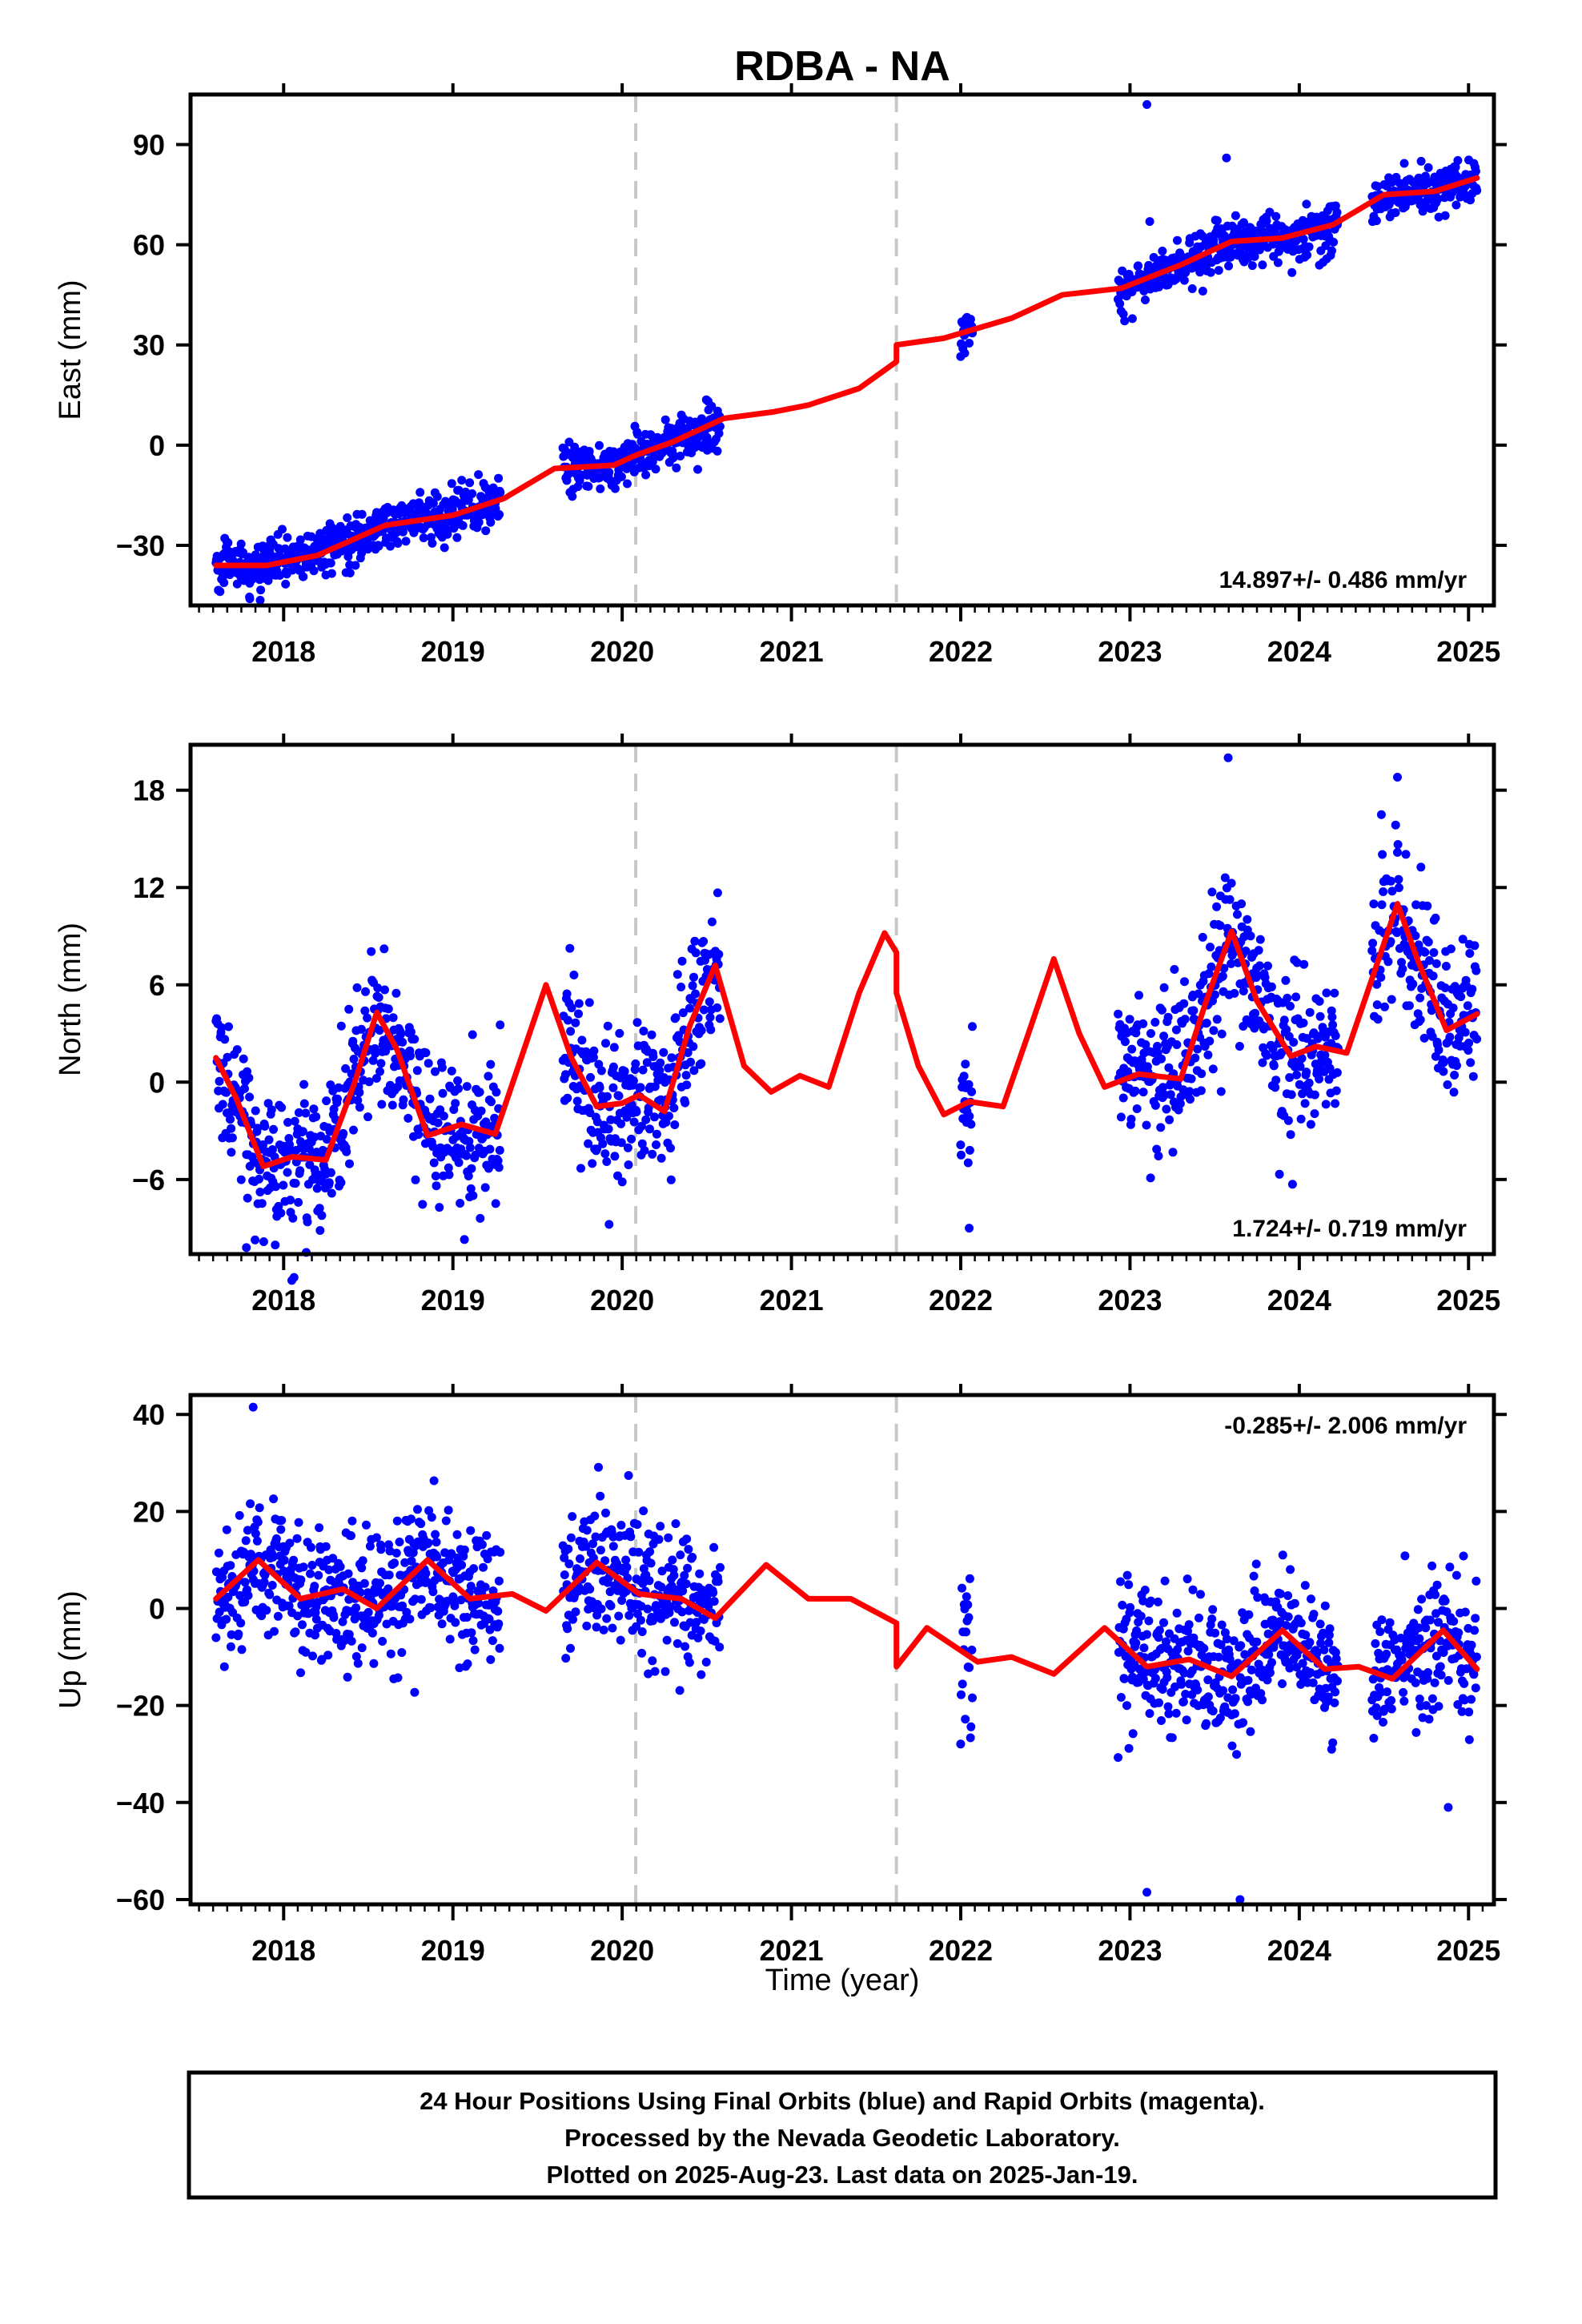  Describe the element at coordinates (149, 1511) in the screenshot. I see `up-y-tick-label: 20` at that location.